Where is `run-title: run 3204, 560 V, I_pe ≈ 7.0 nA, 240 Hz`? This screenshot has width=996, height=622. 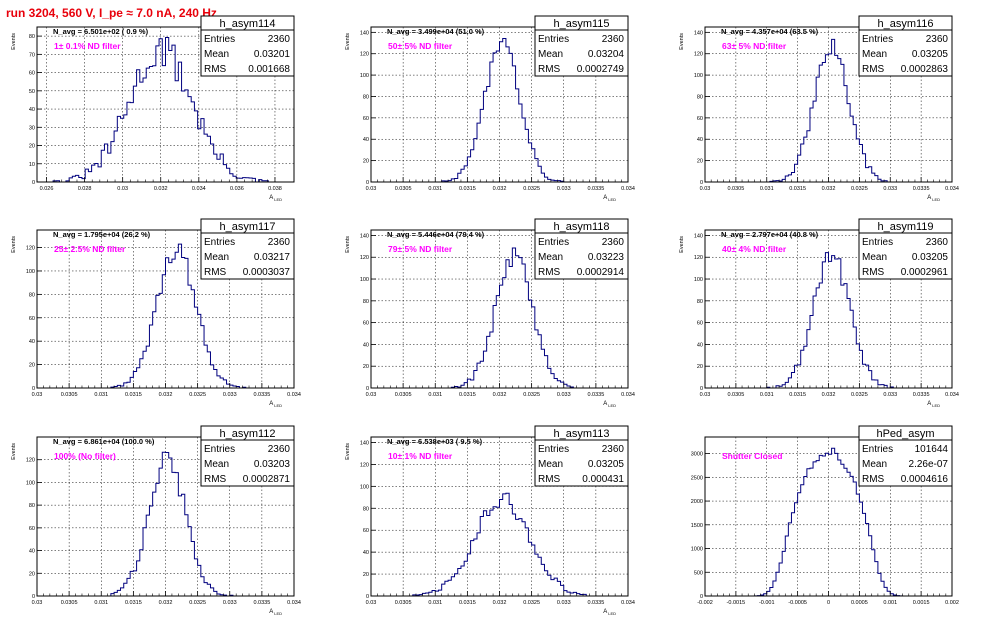 run-title: run 3204, 560 V, I_pe ≈ 7.0 nA, 240 Hz is located at coordinates (111, 13).